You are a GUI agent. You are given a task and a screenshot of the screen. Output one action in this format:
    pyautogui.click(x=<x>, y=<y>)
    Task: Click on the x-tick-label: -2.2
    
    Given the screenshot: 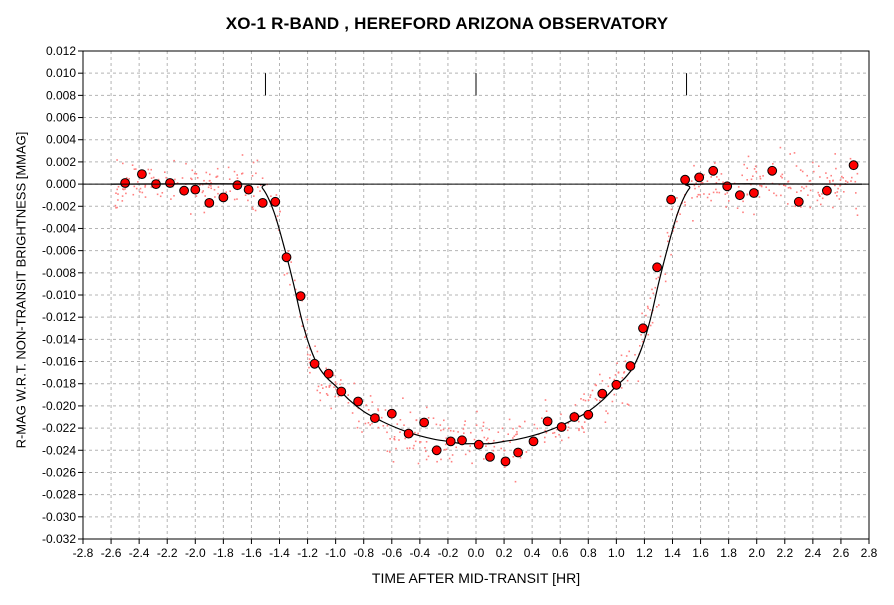 What is the action you would take?
    pyautogui.click(x=167, y=553)
    